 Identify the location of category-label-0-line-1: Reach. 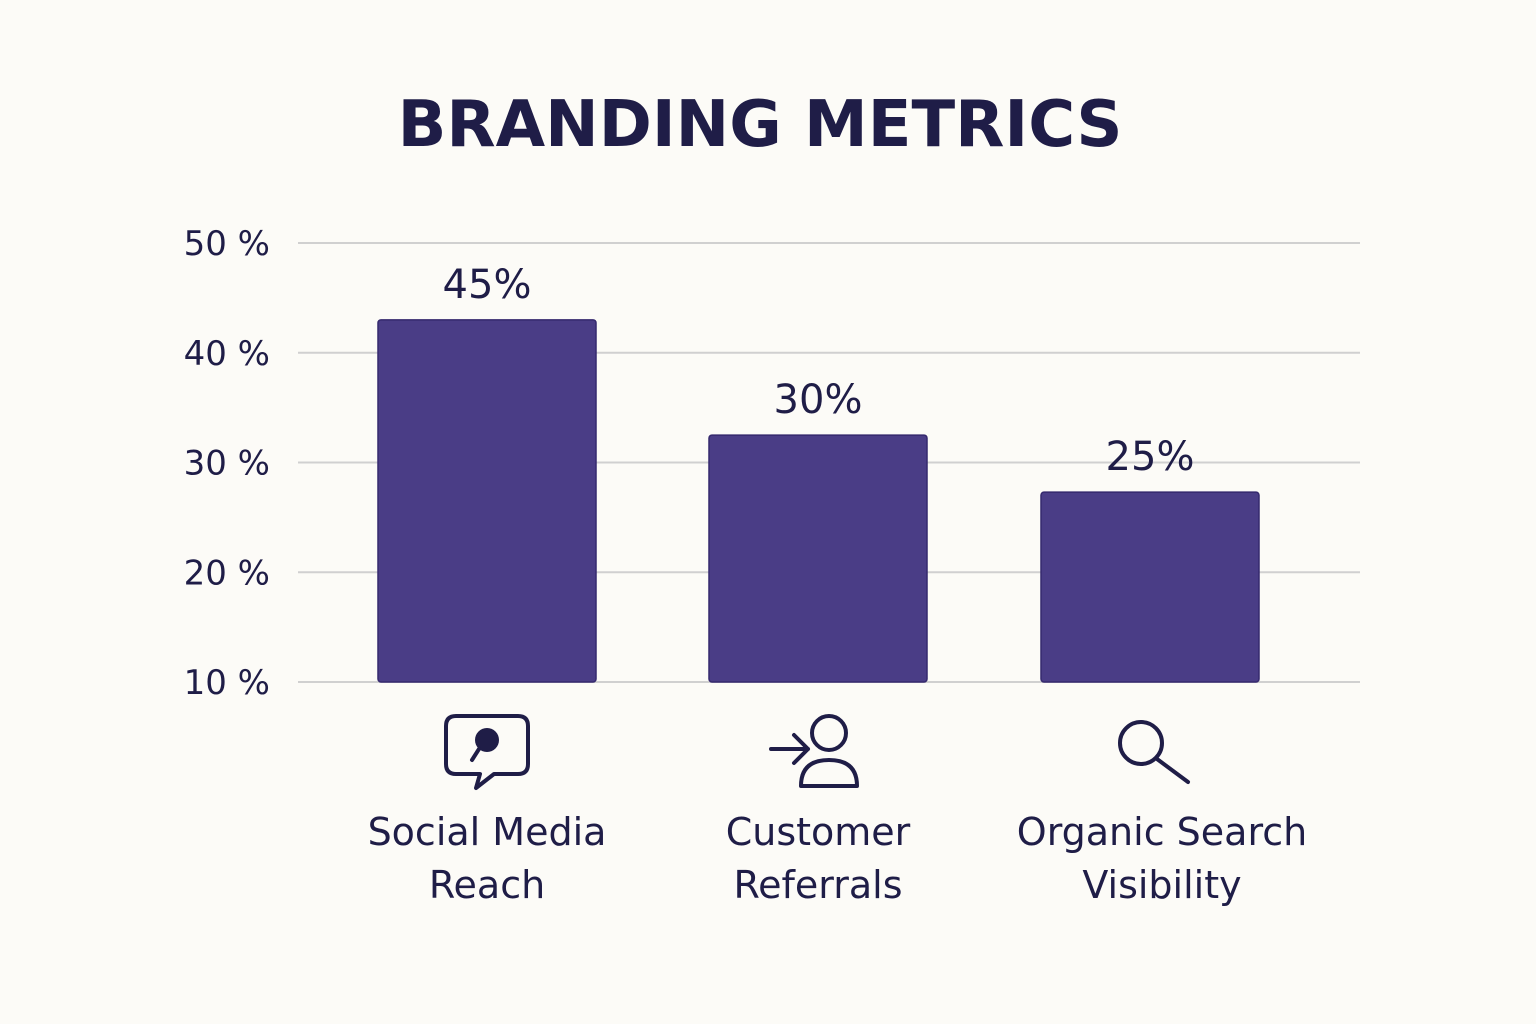
(487, 885).